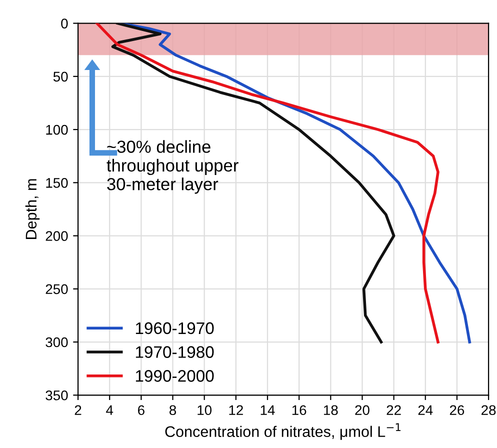  I want to click on annotation: ~30% decline throughout upper 30-meter layer, so click(172, 167).